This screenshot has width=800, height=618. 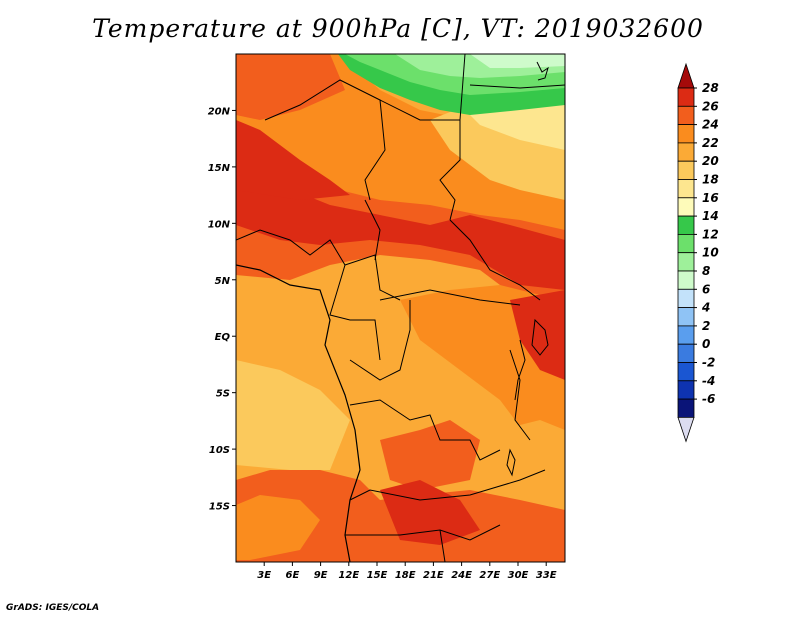 What do you see at coordinates (710, 161) in the screenshot?
I see `colorbar-label: 20` at bounding box center [710, 161].